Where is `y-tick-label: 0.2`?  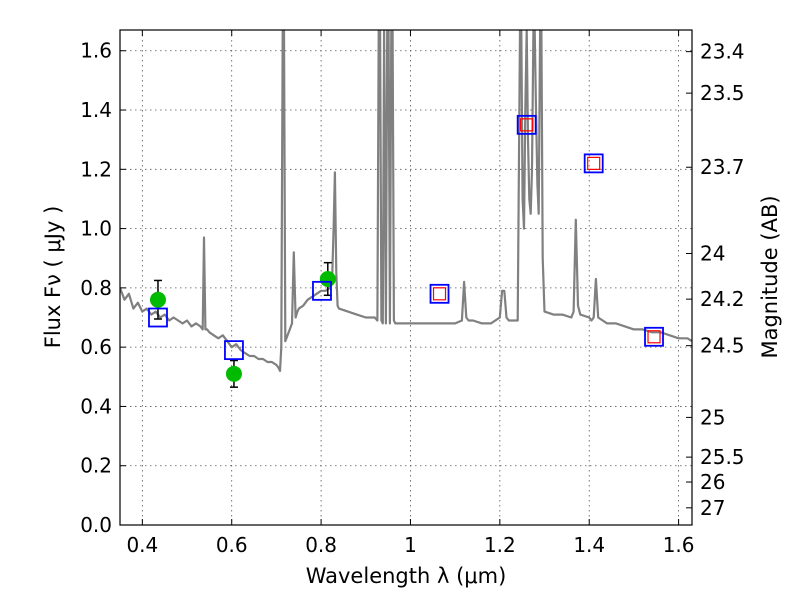 y-tick-label: 0.2 is located at coordinates (96, 466).